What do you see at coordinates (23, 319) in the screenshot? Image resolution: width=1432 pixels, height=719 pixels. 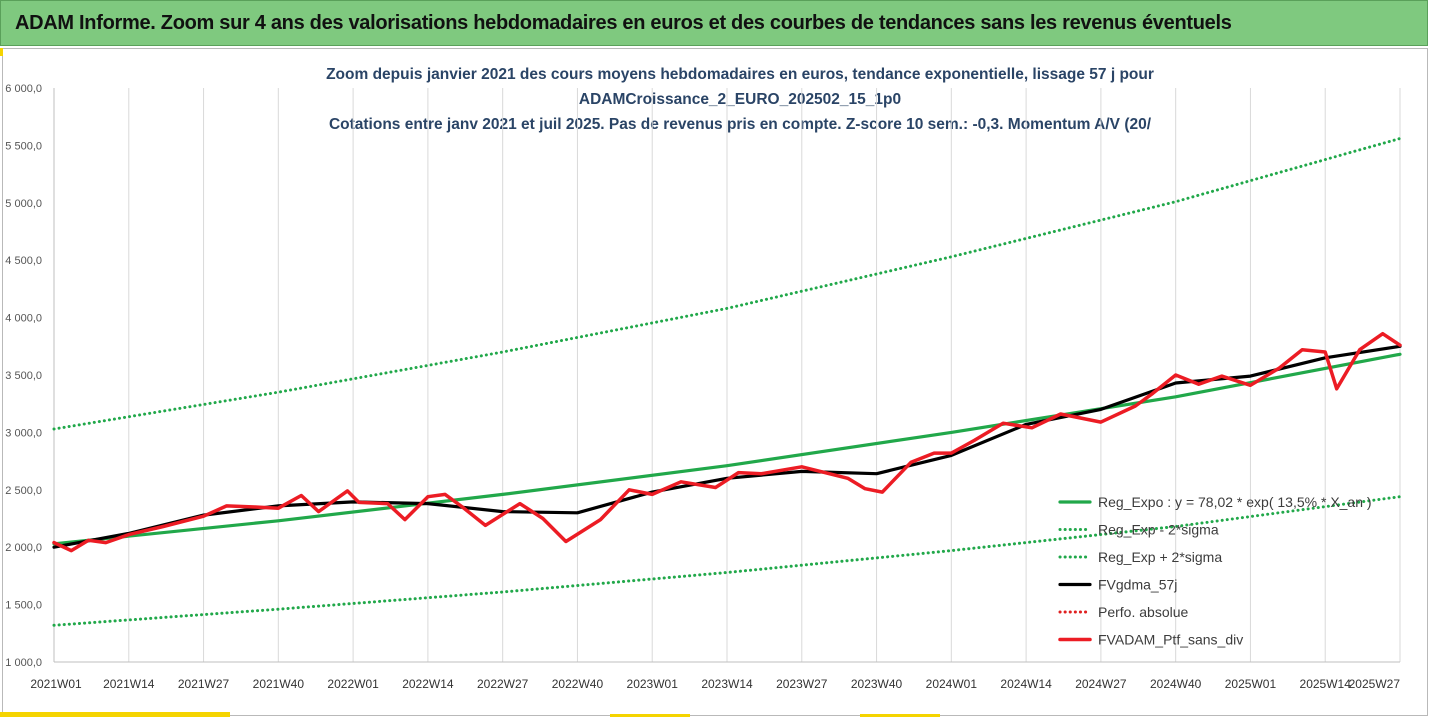 I see `y-tick-label-6: 4 000,0` at bounding box center [23, 319].